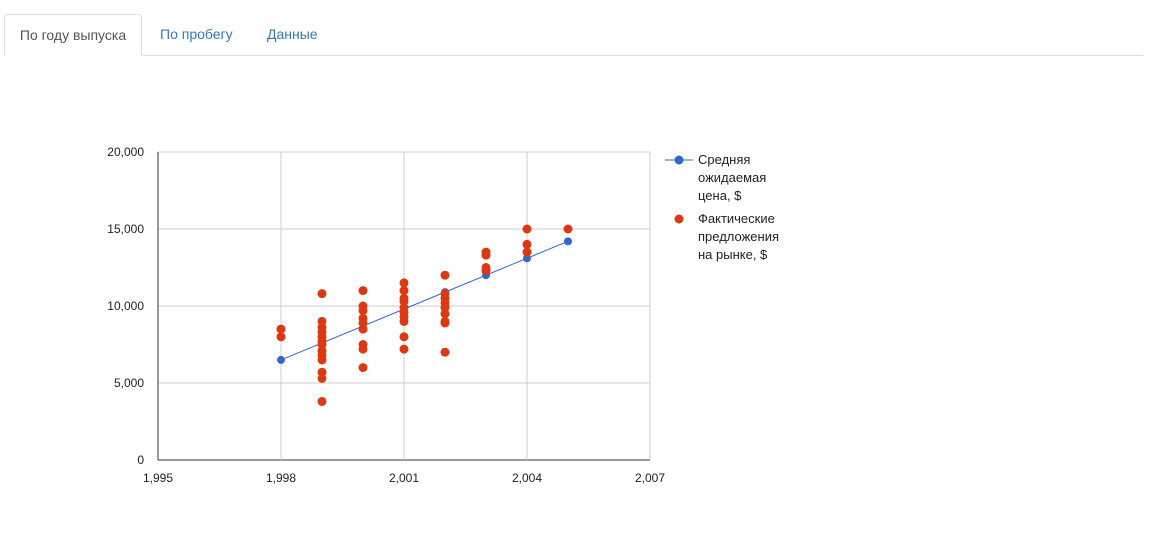  What do you see at coordinates (736, 218) in the screenshot?
I see `legend-label: Фактические` at bounding box center [736, 218].